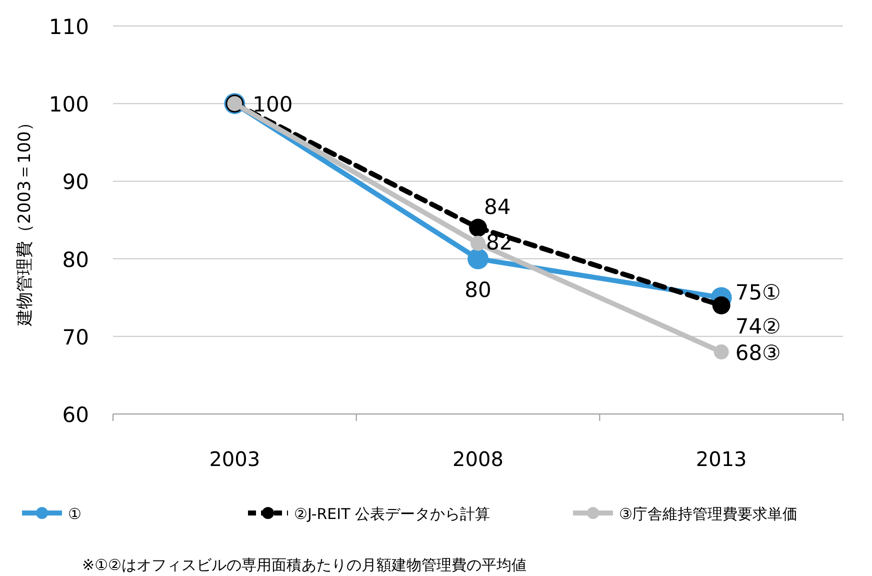 The height and width of the screenshot is (576, 872). I want to click on legend-label: ③庁舎維持管理費要求単価, so click(708, 514).